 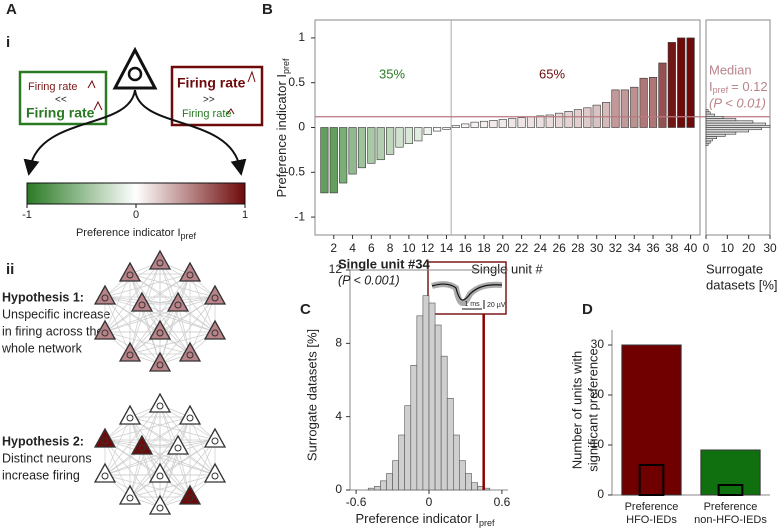 What do you see at coordinates (428, 248) in the screenshot?
I see `x-tick-label: 12` at bounding box center [428, 248].